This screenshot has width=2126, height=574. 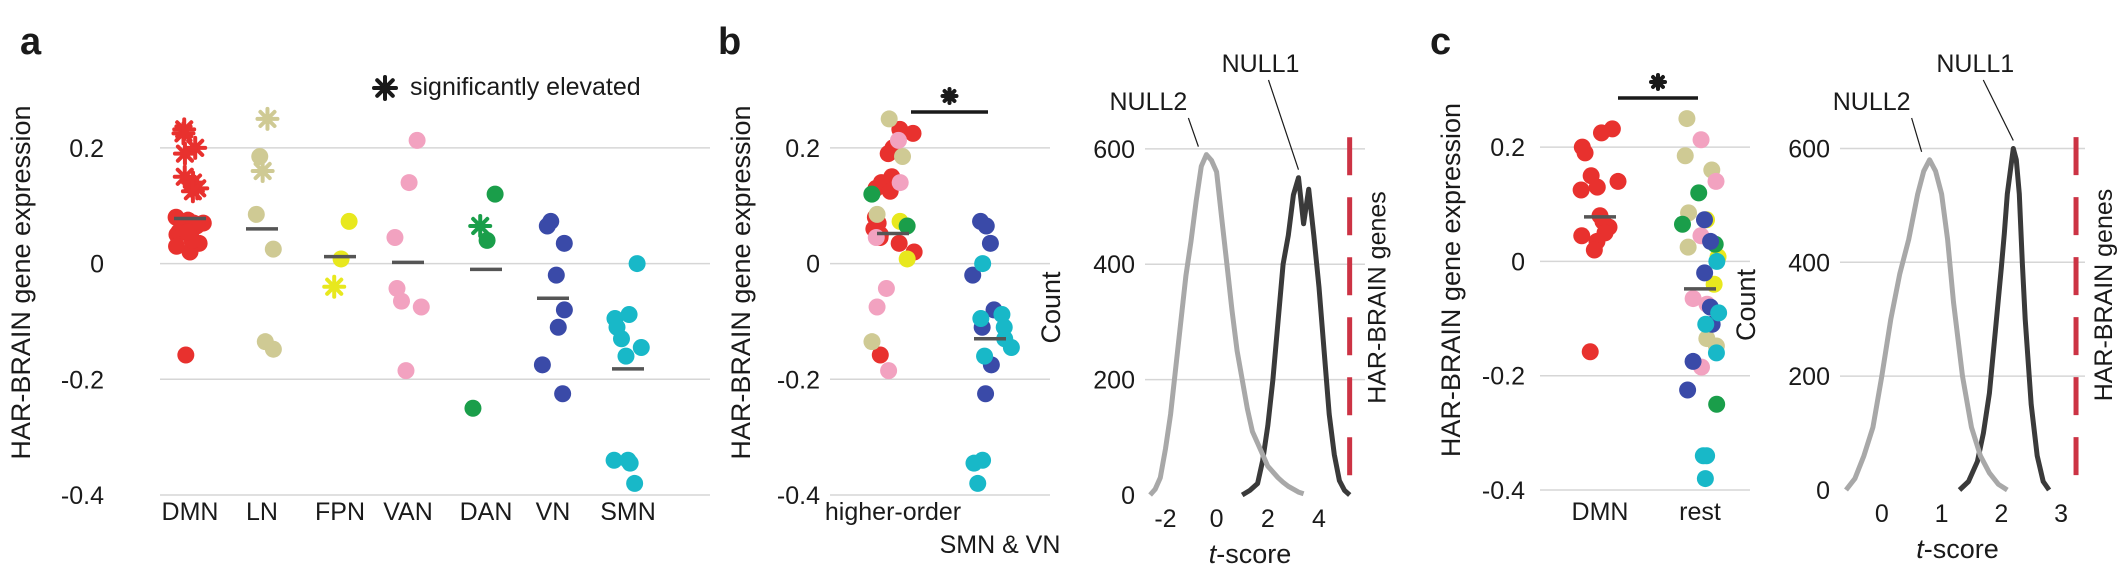 I want to click on panel-letter-b: b, so click(x=729, y=42).